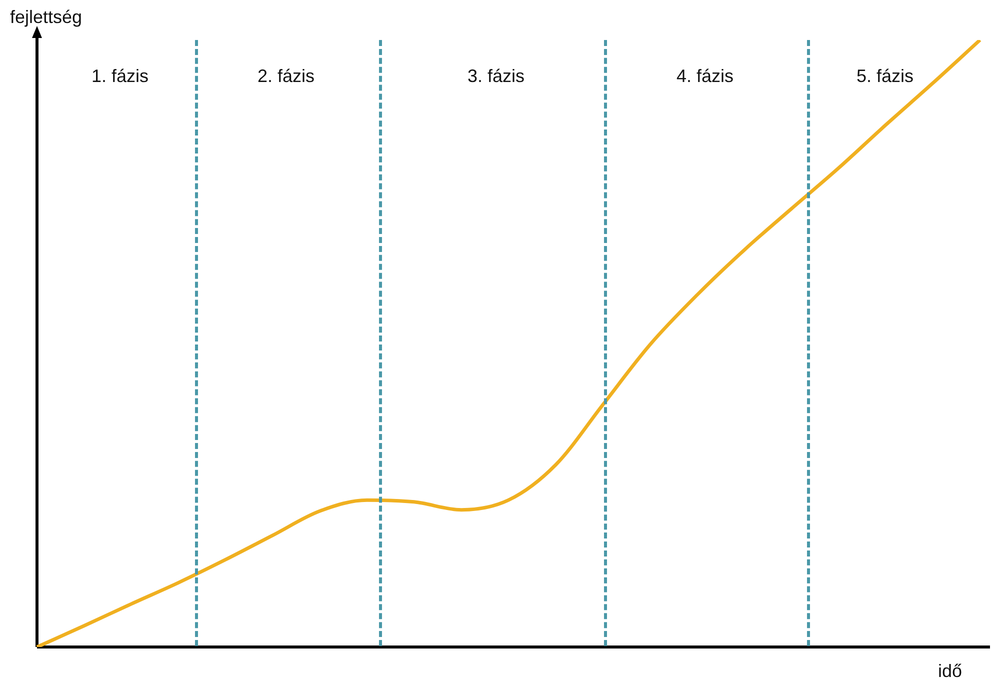 Image resolution: width=992 pixels, height=684 pixels. What do you see at coordinates (120, 76) in the screenshot?
I see `annotation: 1. fázis` at bounding box center [120, 76].